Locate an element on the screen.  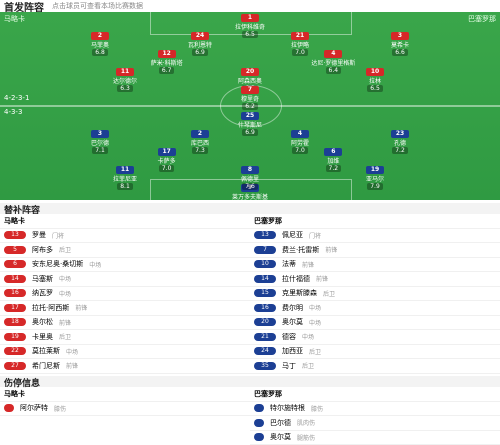
subtitle: 点击球员可查看本场比赛数据 is located at coordinates (97, 6).